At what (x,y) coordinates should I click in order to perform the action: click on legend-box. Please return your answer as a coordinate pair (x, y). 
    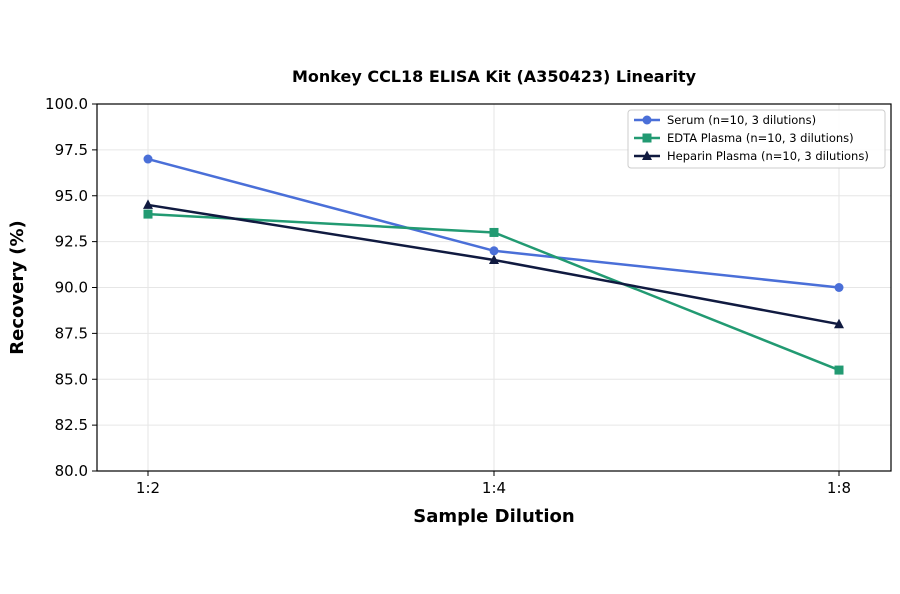
    Looking at the image, I should click on (756, 139).